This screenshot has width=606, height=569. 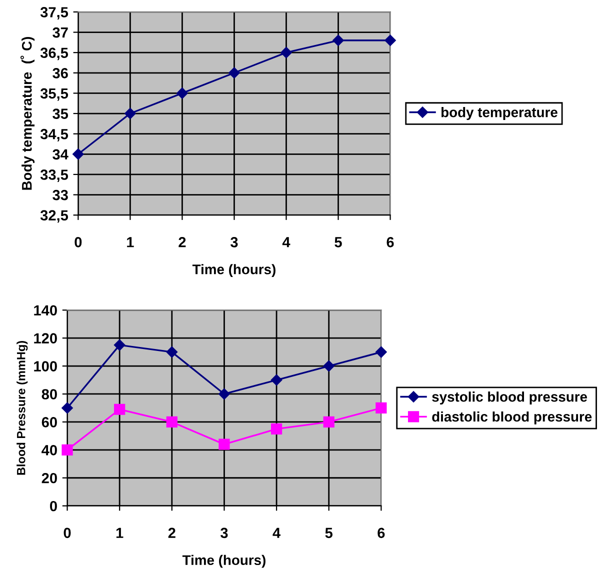 I want to click on y-tick-label: 120, so click(x=45, y=338).